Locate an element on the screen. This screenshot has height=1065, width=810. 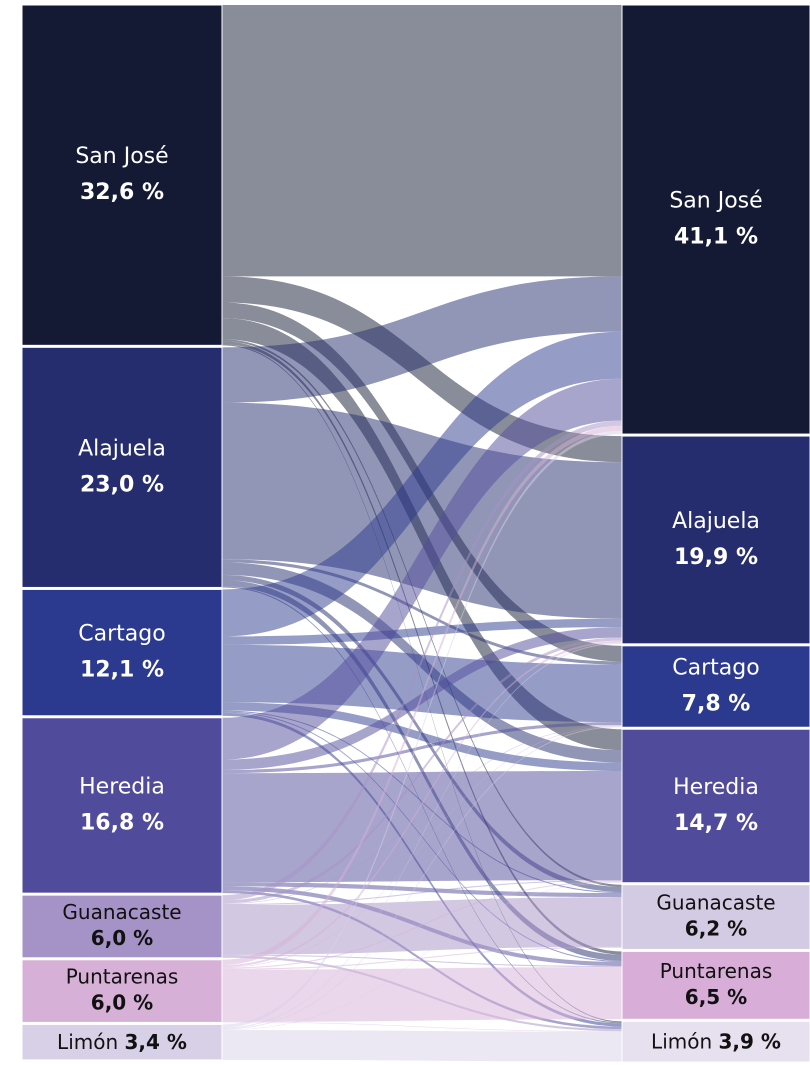
node-label: Limón 3,4 % is located at coordinates (122, 1042).